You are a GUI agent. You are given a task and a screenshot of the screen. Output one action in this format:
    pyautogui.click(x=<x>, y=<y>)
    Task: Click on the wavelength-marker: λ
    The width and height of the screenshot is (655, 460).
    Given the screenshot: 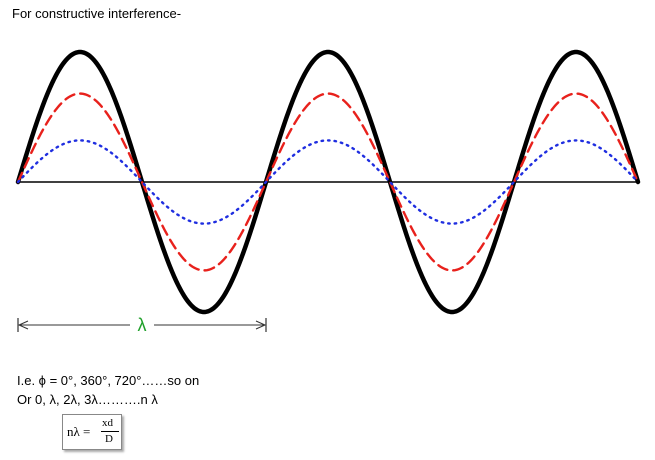 What is the action you would take?
    pyautogui.click(x=142, y=325)
    